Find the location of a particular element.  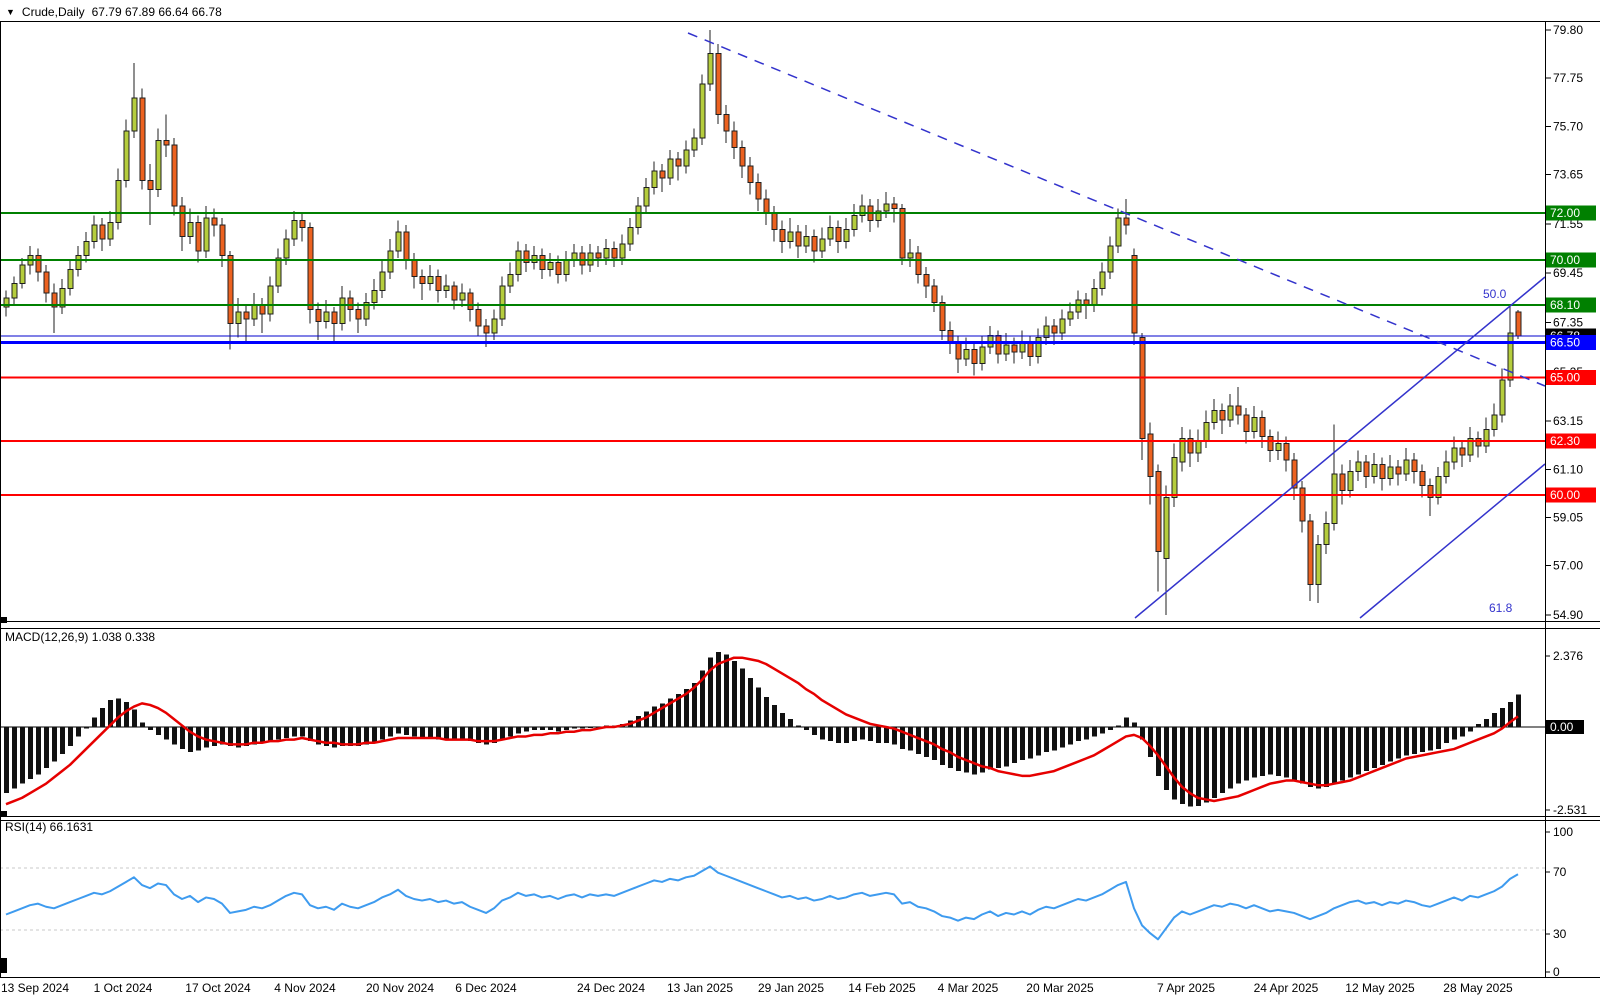

date-label: 12 May 2025 is located at coordinates (1380, 988).